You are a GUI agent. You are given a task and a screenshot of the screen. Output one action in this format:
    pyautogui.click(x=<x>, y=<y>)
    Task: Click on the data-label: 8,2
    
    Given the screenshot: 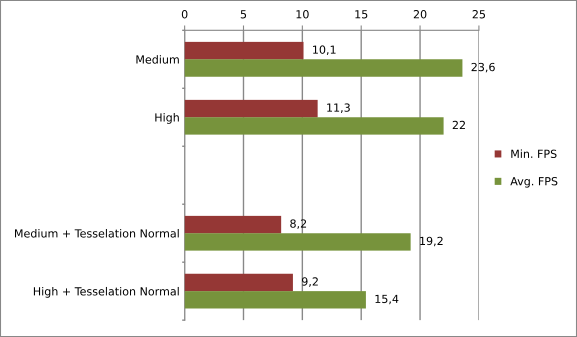 What is the action you would take?
    pyautogui.click(x=298, y=224)
    